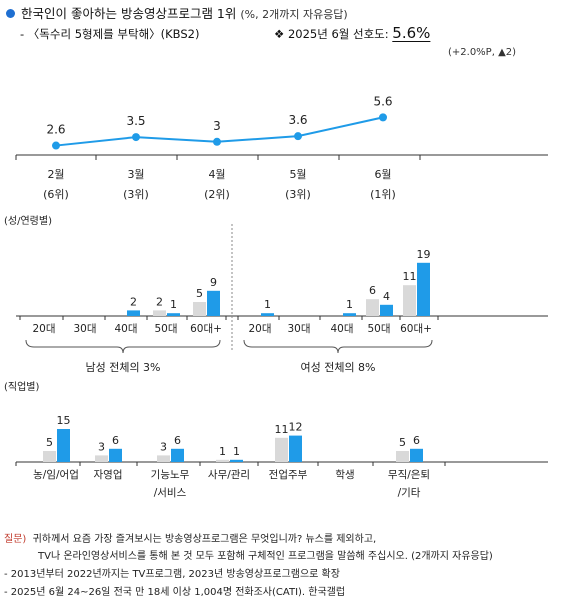 This screenshot has height=601, width=562. I want to click on program-name: - 〈독수리 5형제를 부탁해〉(KBS2), so click(110, 34).